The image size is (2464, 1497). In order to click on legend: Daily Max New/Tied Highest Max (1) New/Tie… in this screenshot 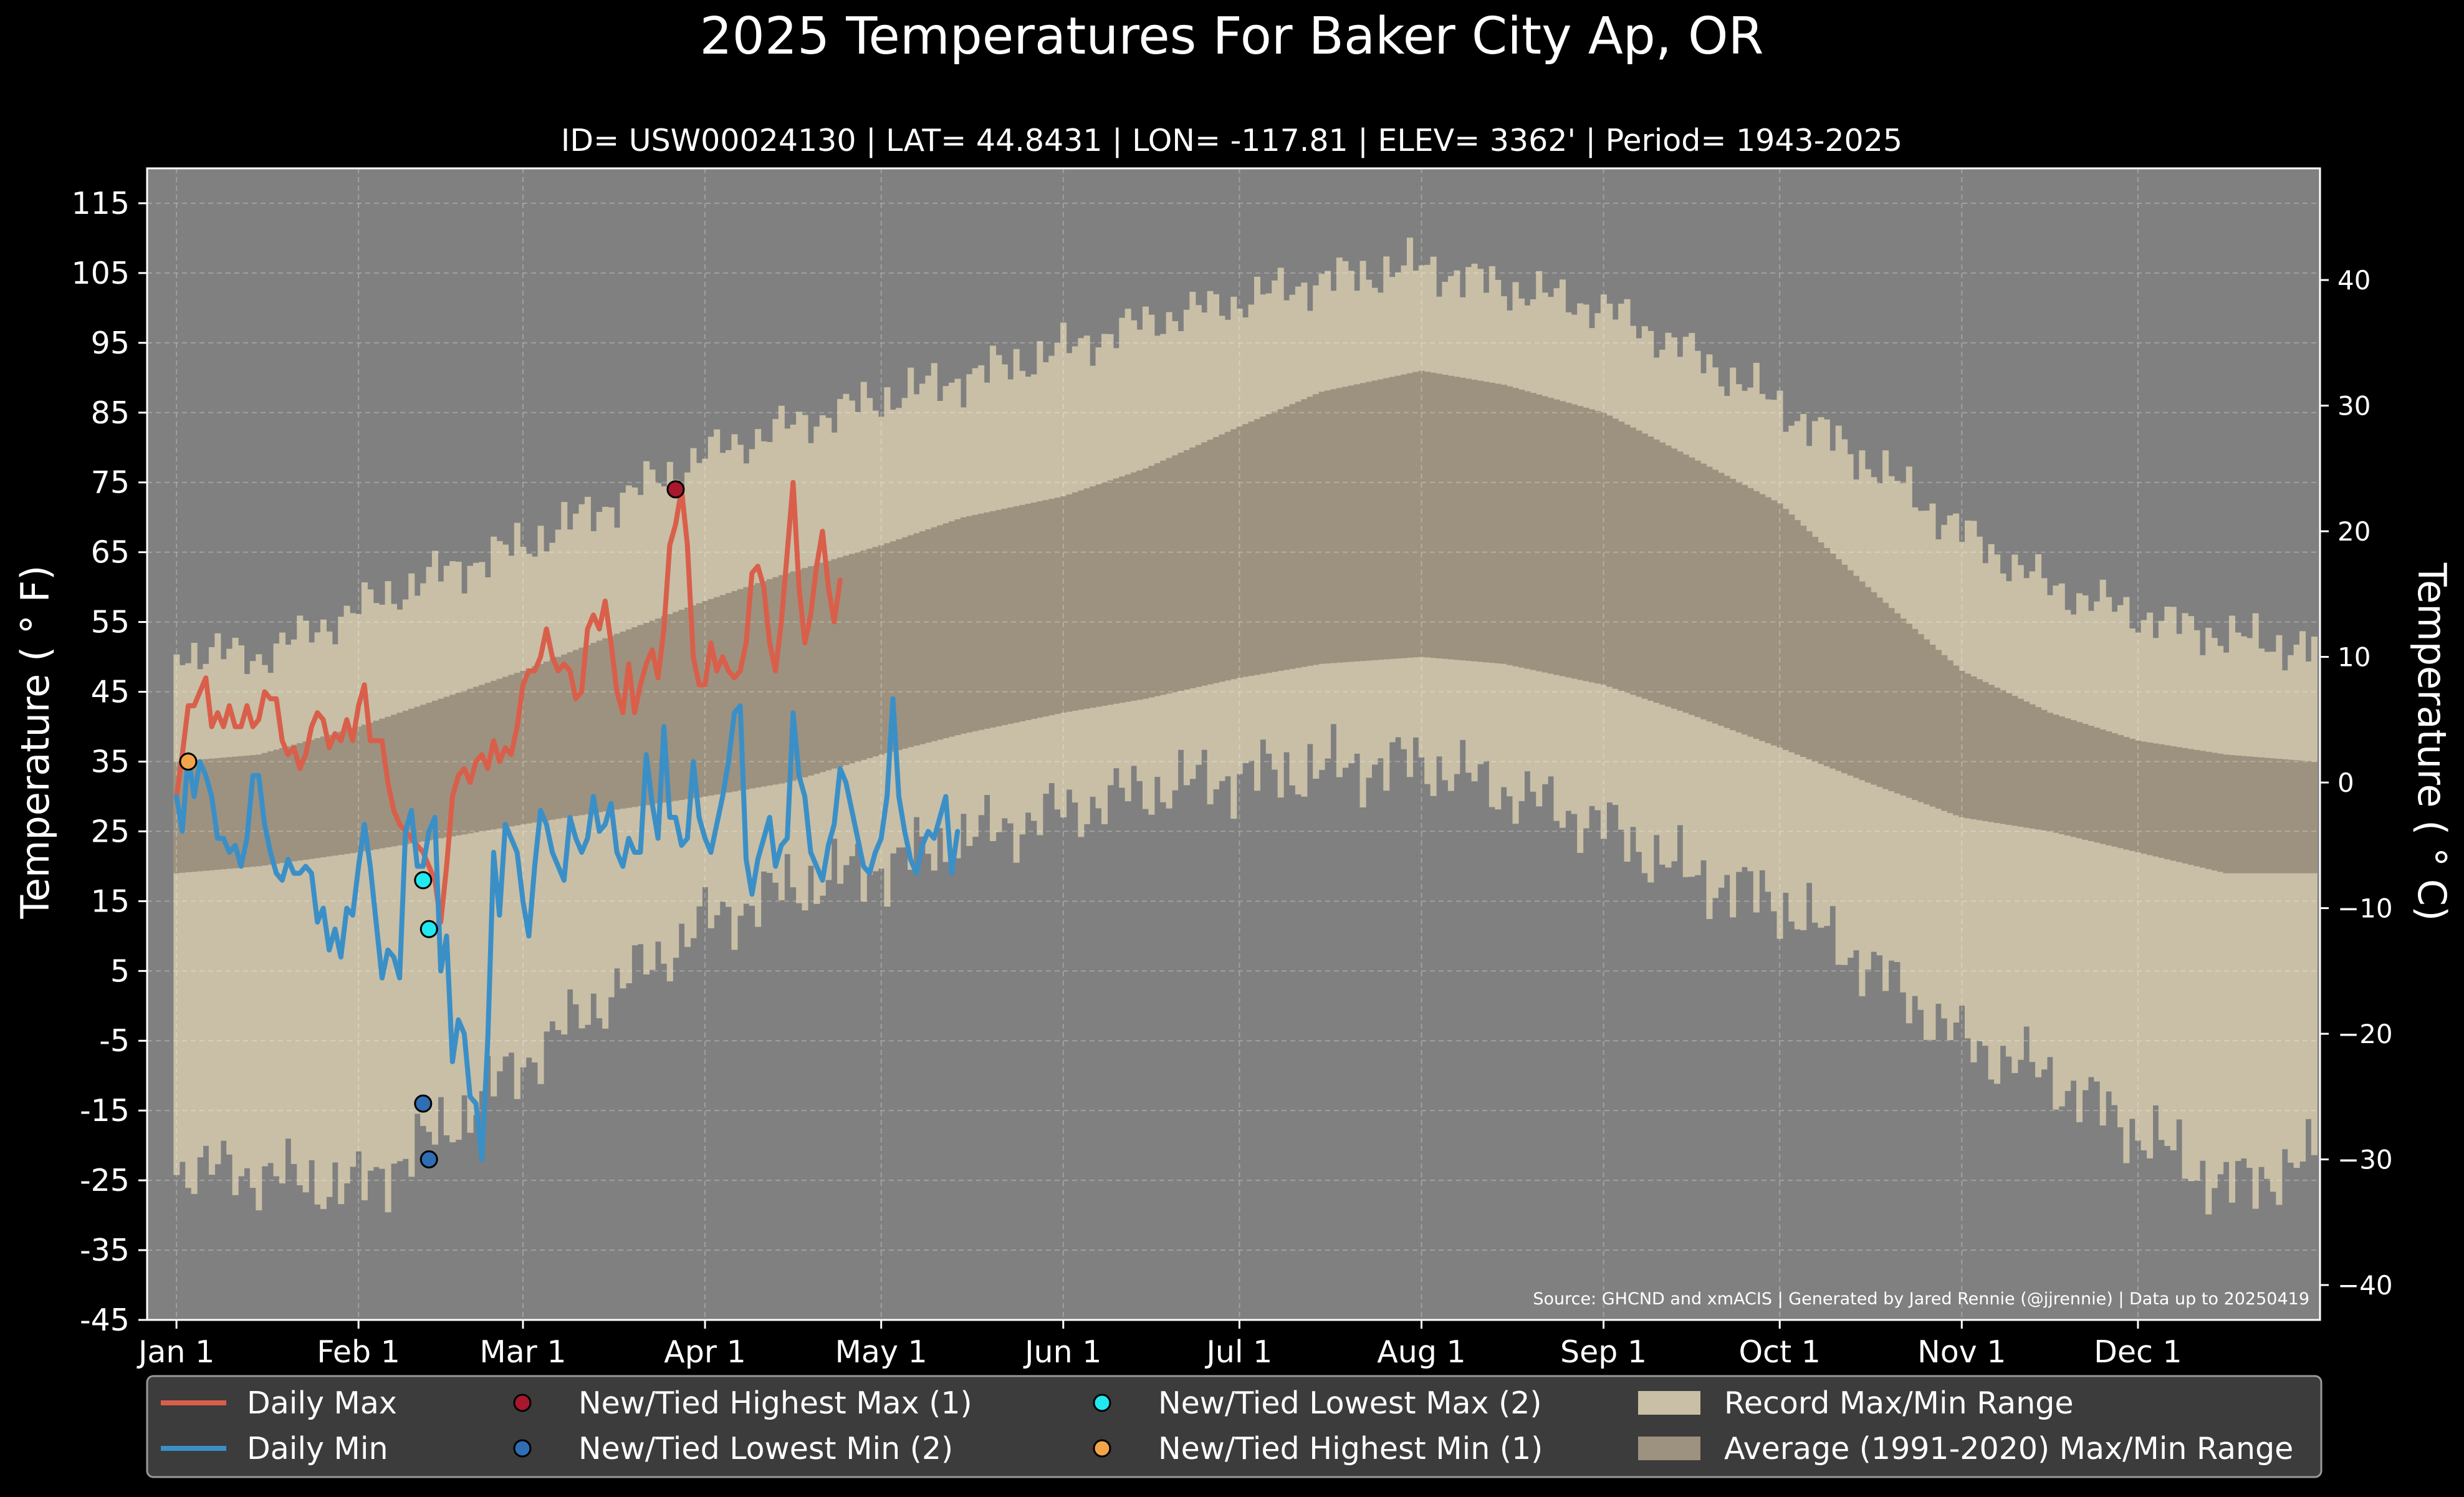, I will do `click(1234, 1426)`.